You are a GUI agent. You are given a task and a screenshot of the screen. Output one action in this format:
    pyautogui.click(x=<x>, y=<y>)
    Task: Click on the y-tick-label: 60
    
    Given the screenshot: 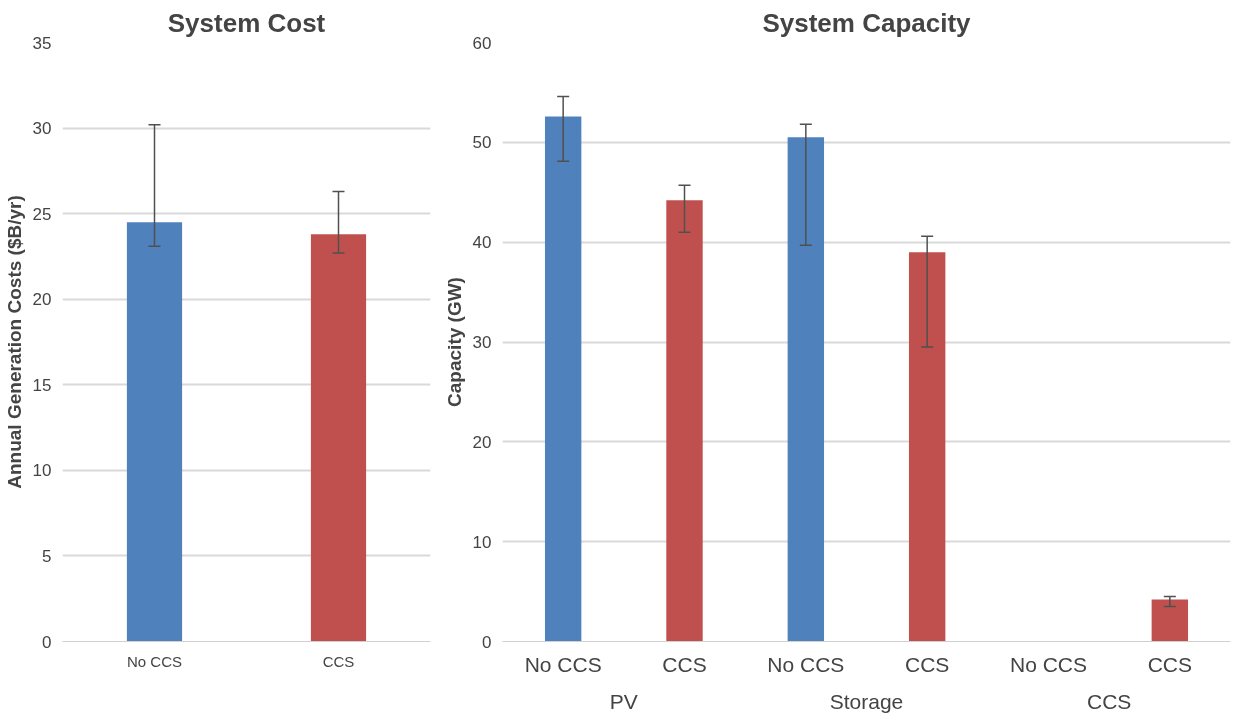 What is the action you would take?
    pyautogui.click(x=482, y=43)
    